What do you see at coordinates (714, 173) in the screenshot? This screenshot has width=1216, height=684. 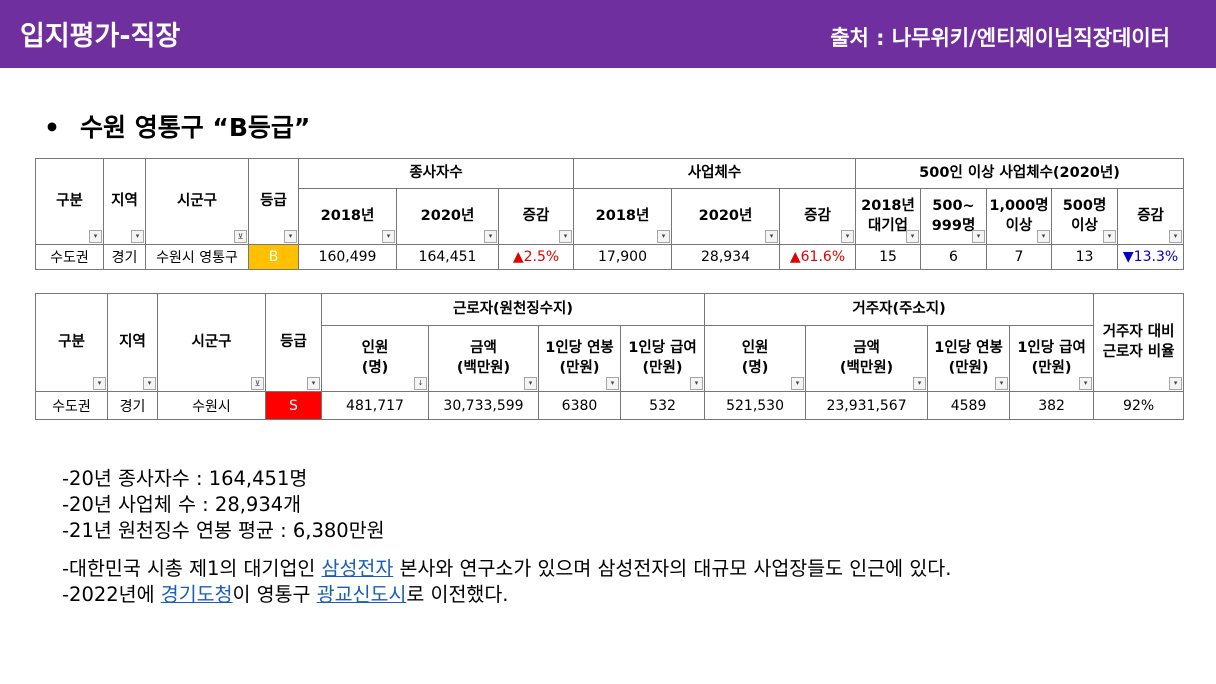 I see `group-businesses: 사업체수` at bounding box center [714, 173].